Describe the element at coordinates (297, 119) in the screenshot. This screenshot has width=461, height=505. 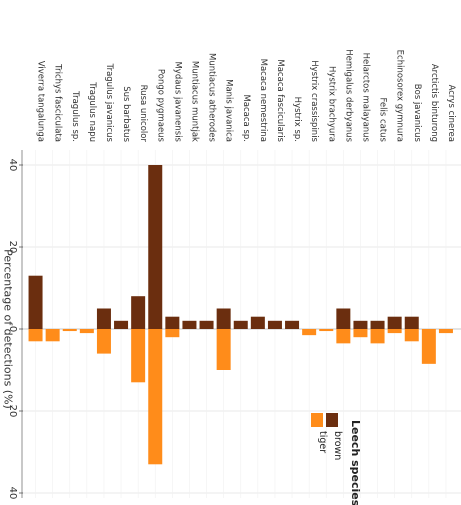
I see `category-label: Hystrix sp.` at that location.